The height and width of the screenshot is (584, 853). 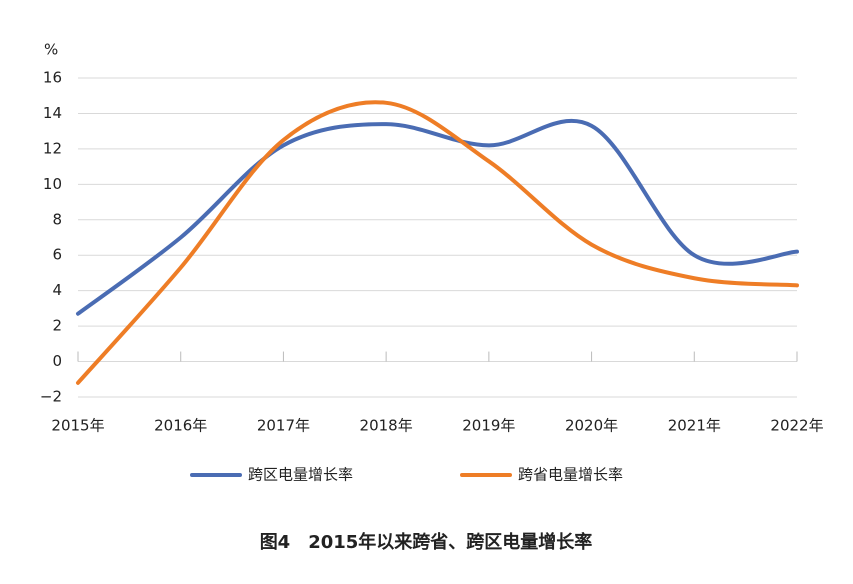 What do you see at coordinates (52, 148) in the screenshot?
I see `y-tick-label: 12` at bounding box center [52, 148].